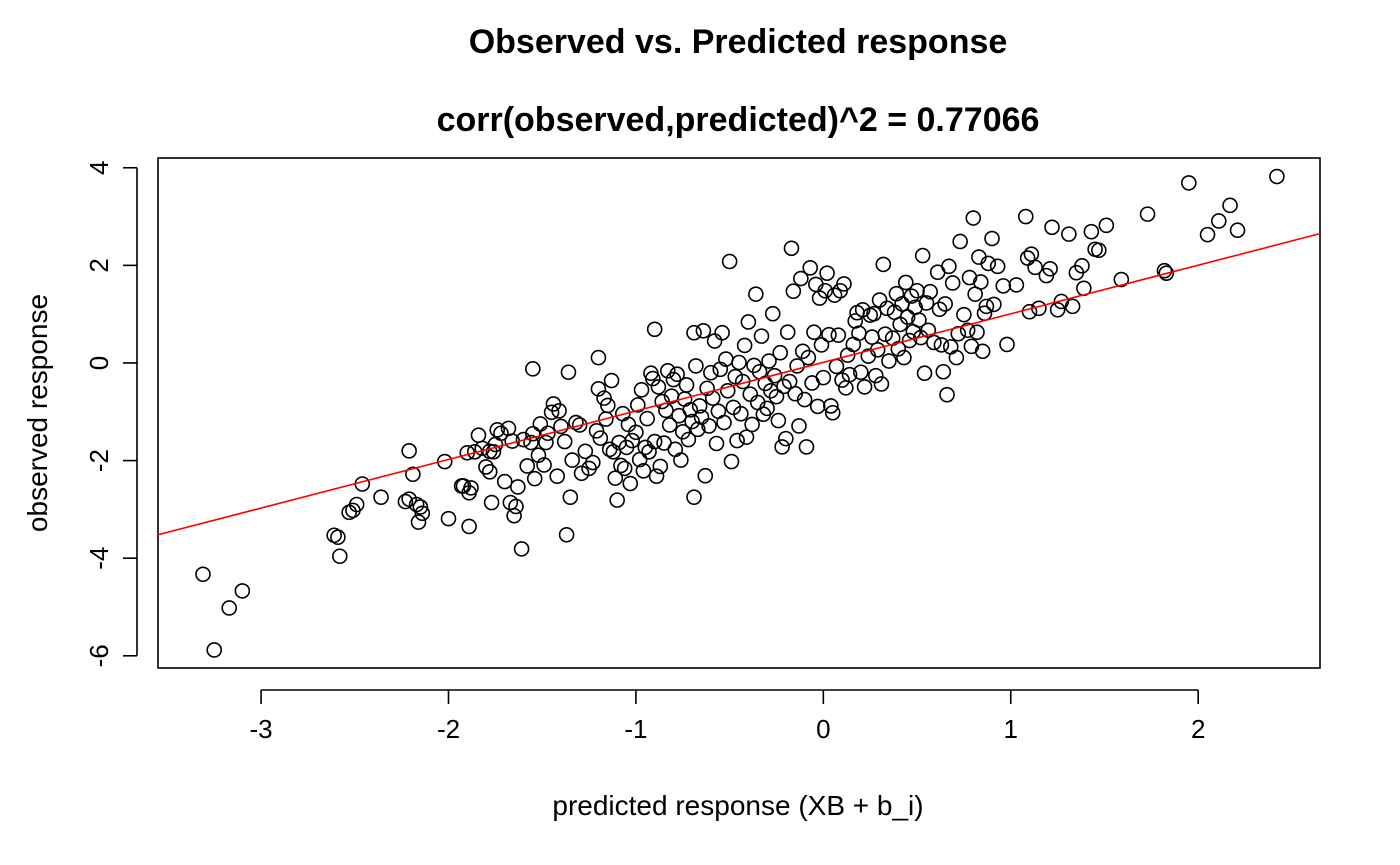 This screenshot has height=865, width=1400. I want to click on x-tick-label: -1, so click(635, 729).